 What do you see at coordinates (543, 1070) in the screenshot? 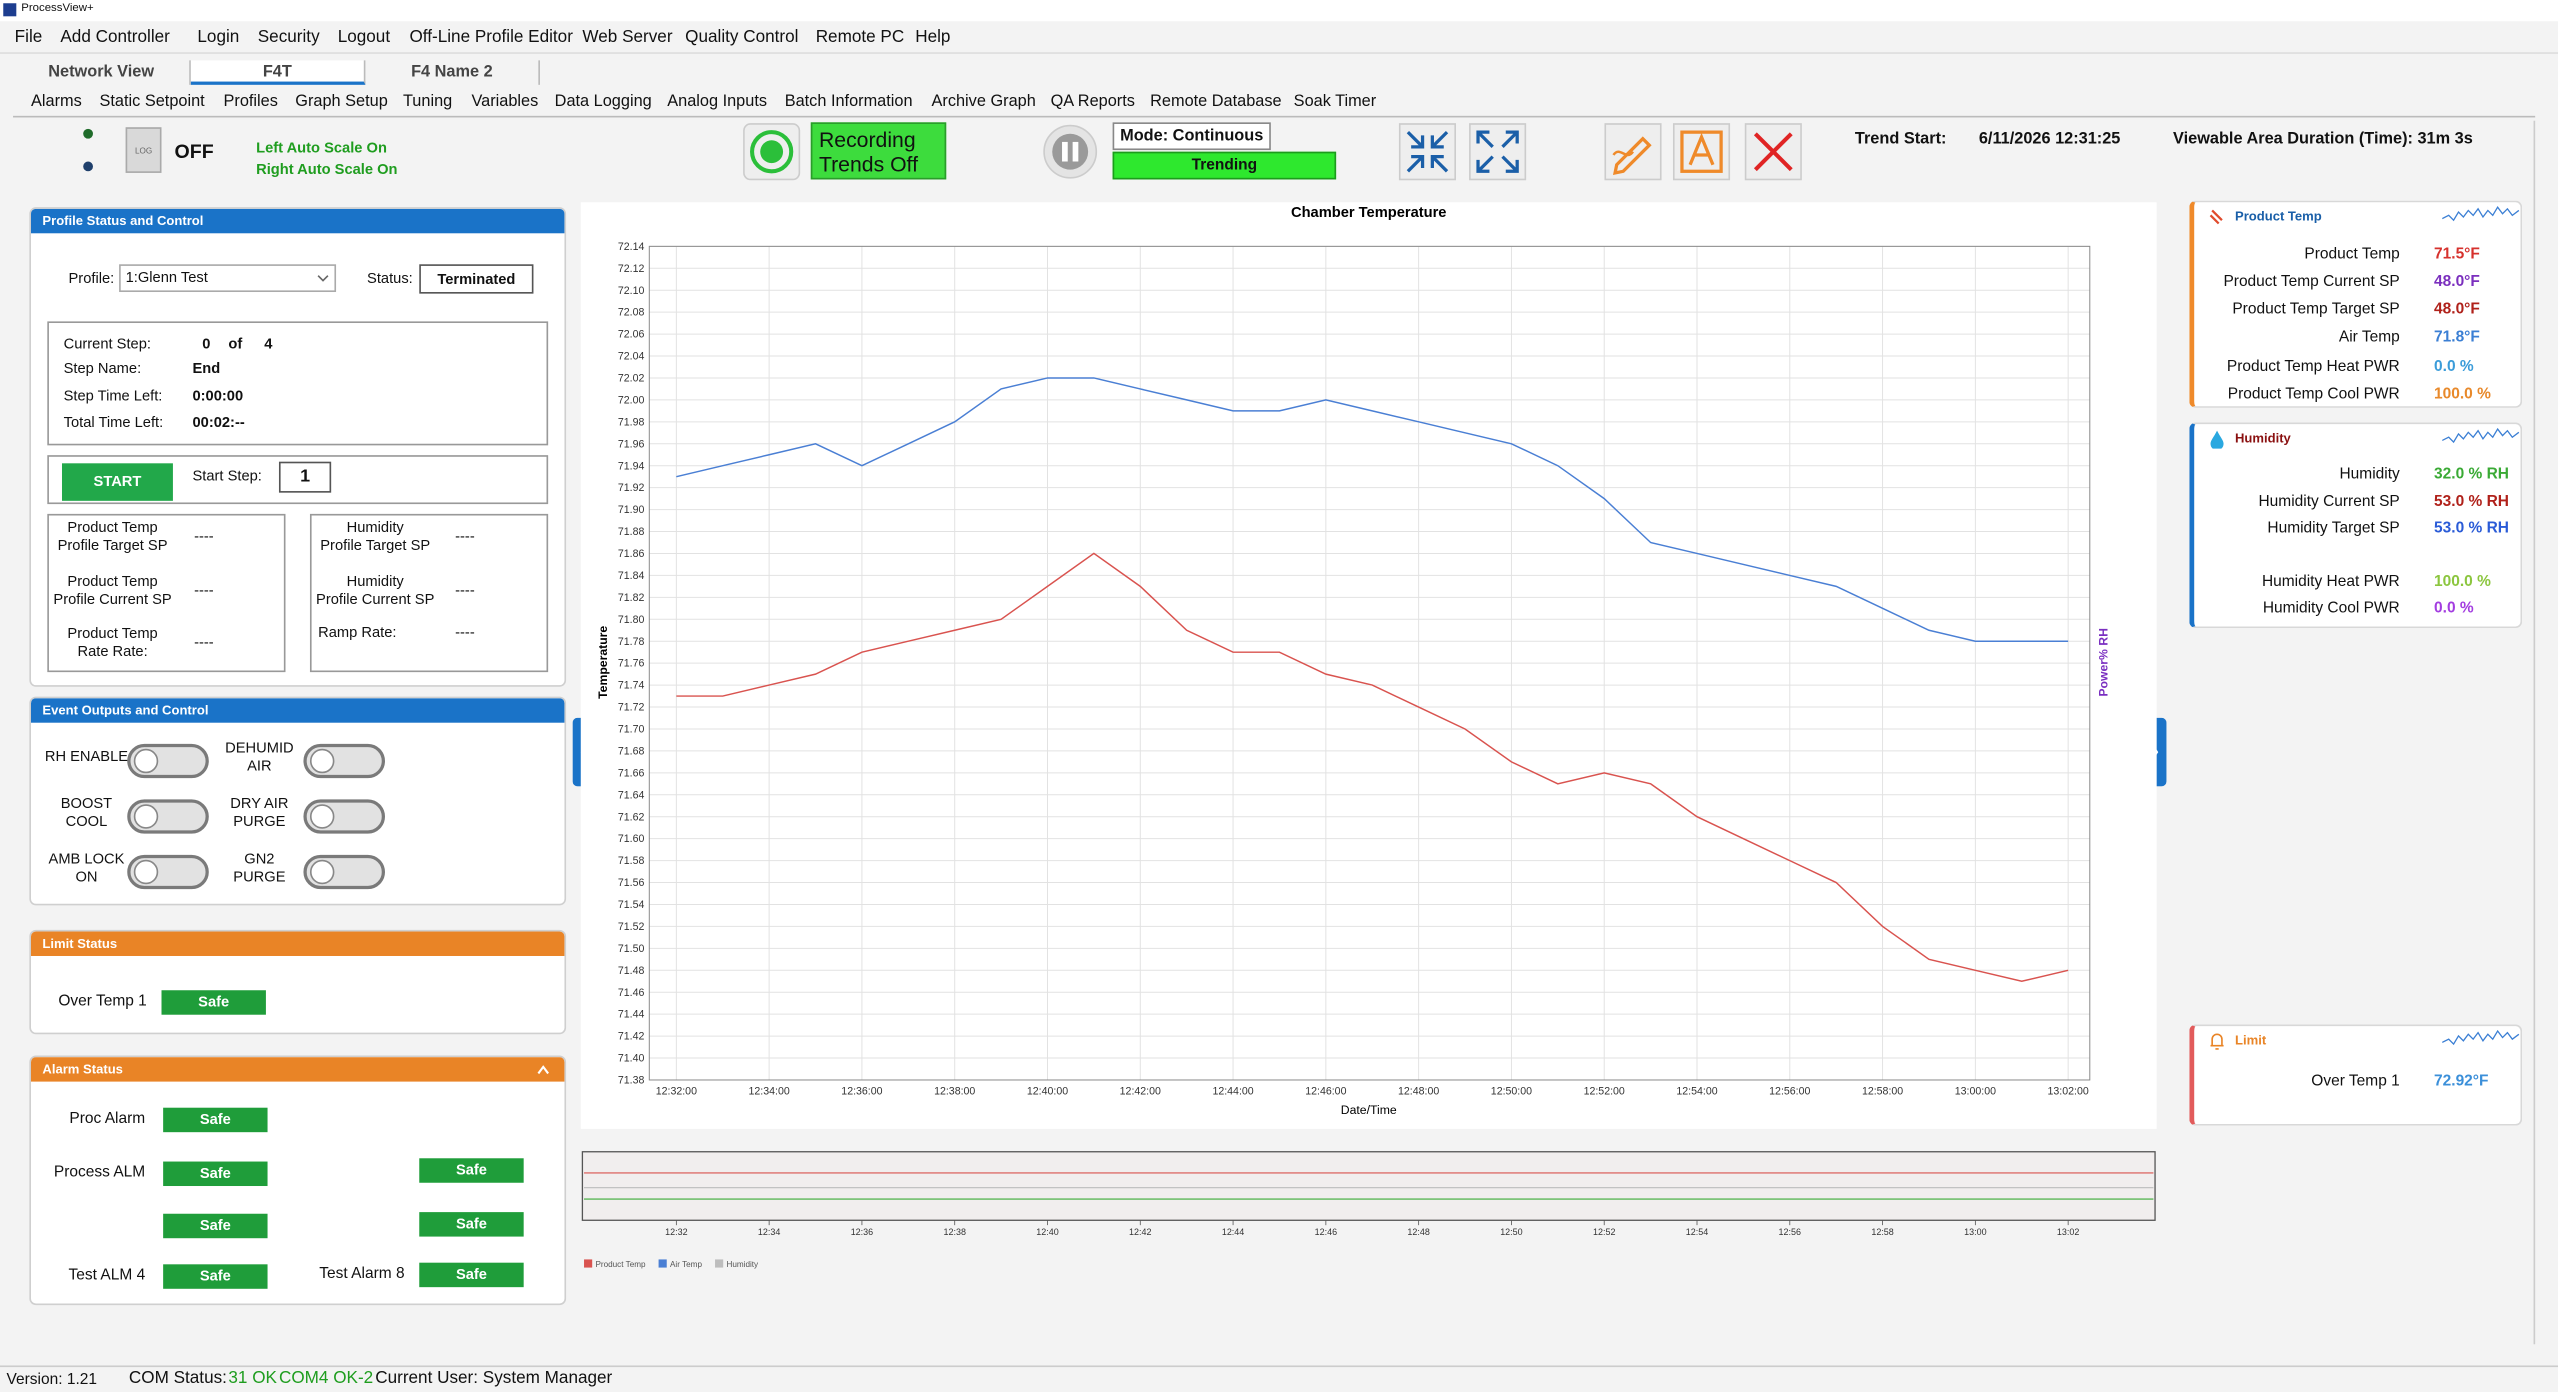
I see `collapse-caret` at bounding box center [543, 1070].